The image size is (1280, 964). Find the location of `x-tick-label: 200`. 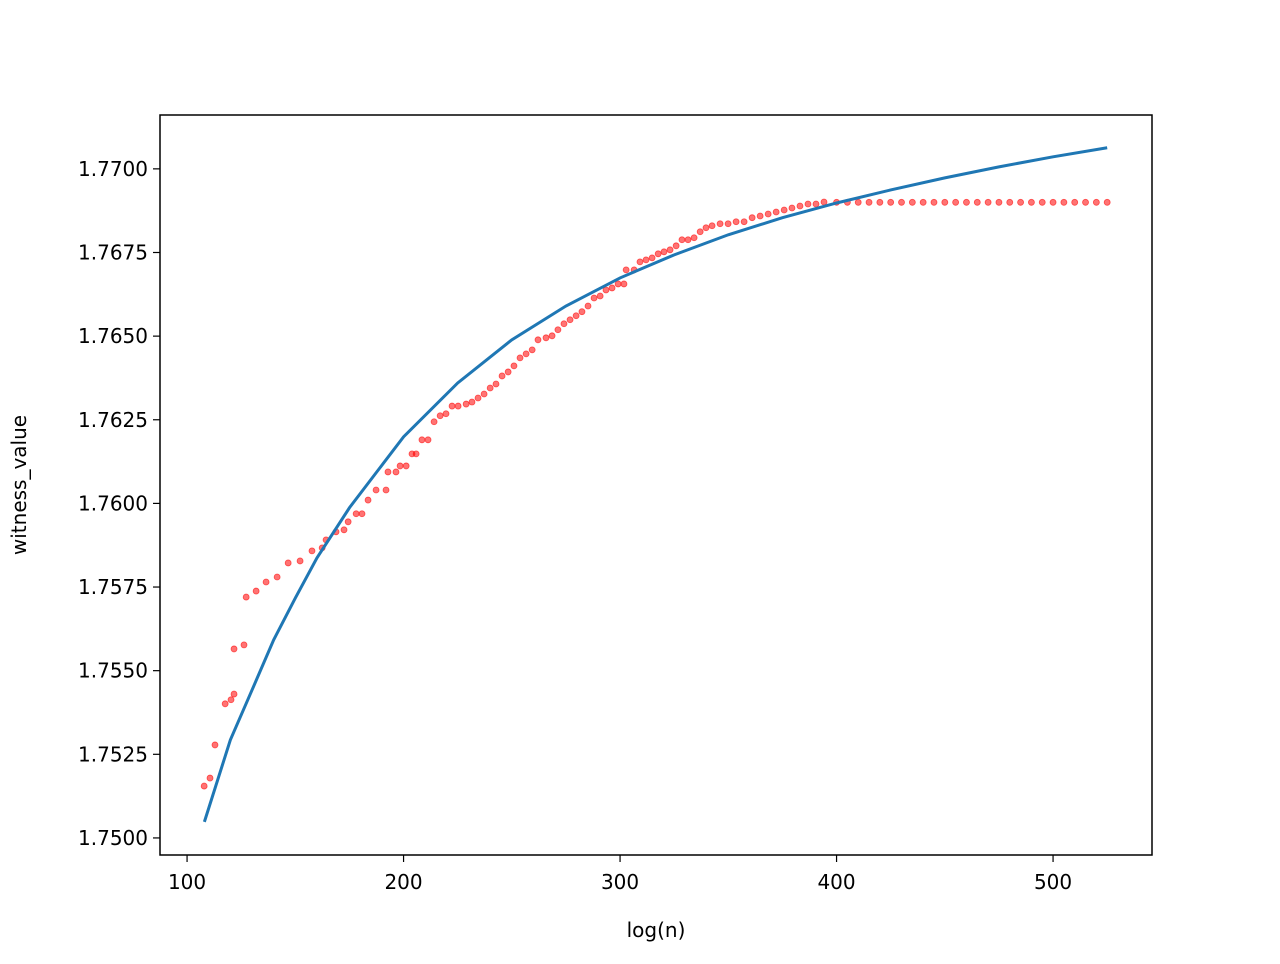

x-tick-label: 200 is located at coordinates (403, 882).